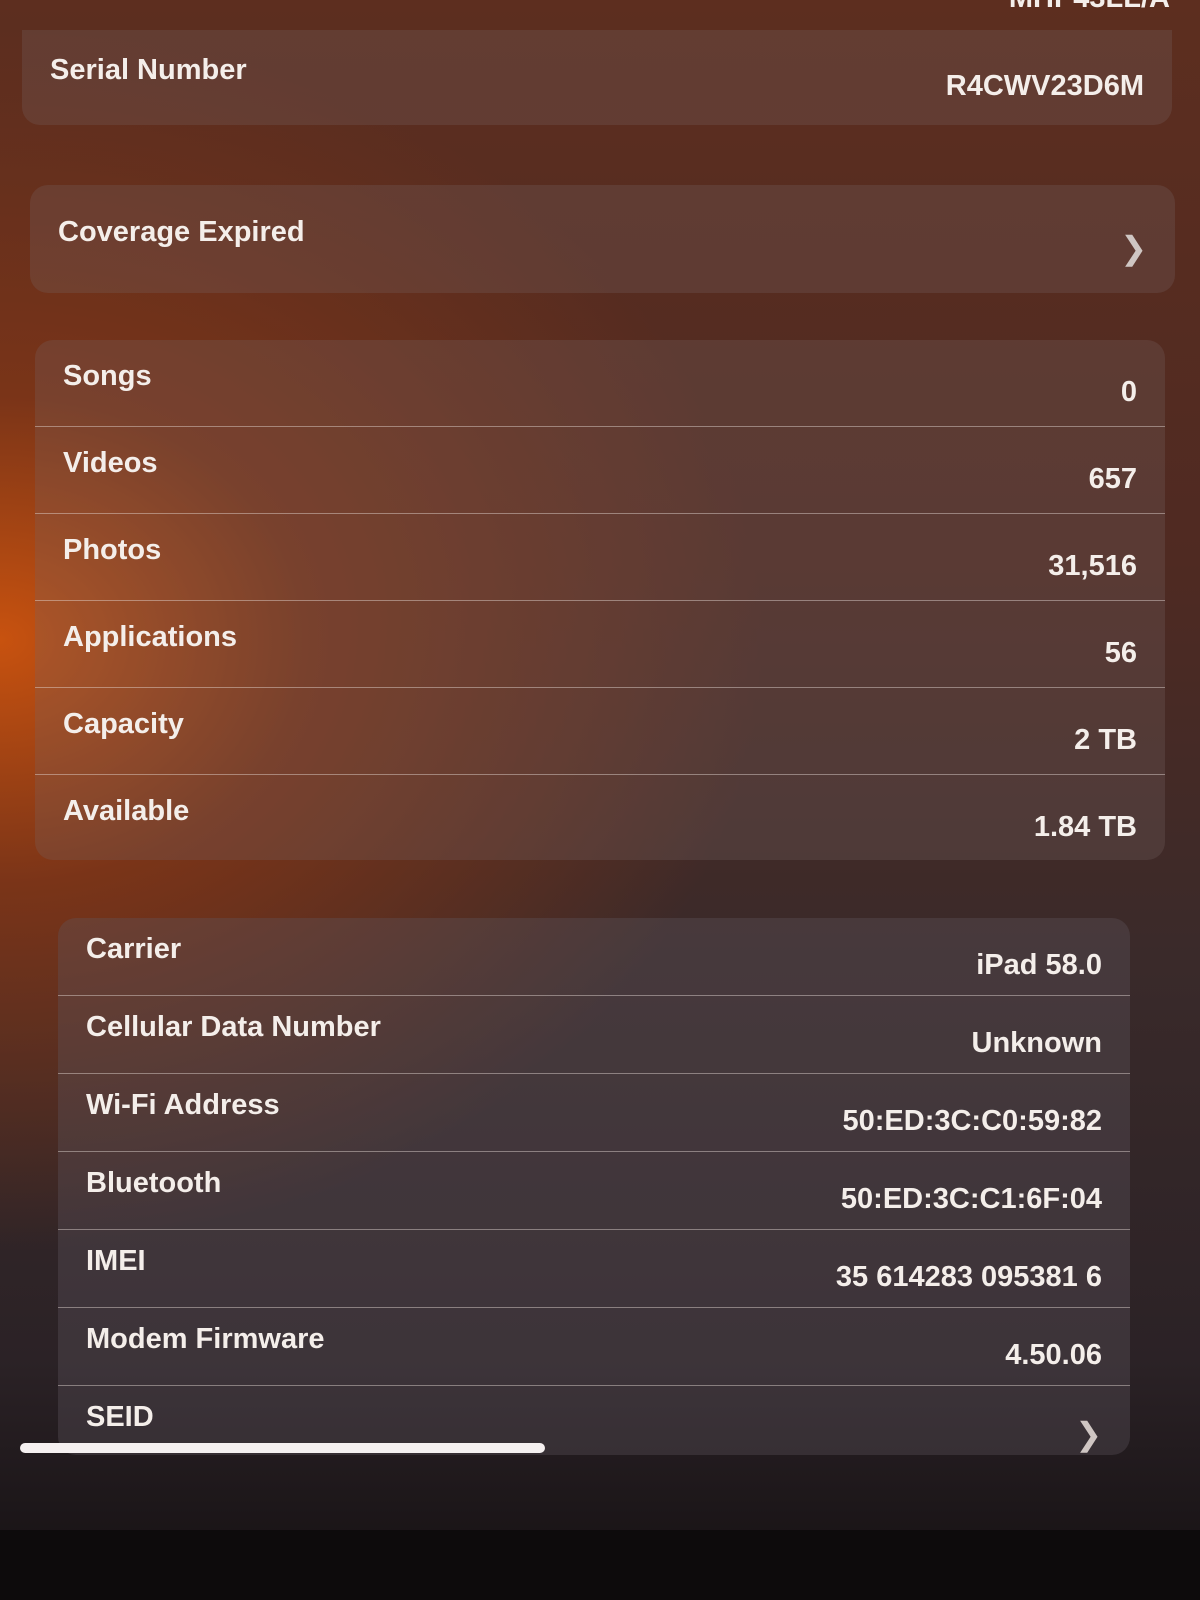 The image size is (1200, 1600). I want to click on coverage-label: Coverage Expired, so click(181, 231).